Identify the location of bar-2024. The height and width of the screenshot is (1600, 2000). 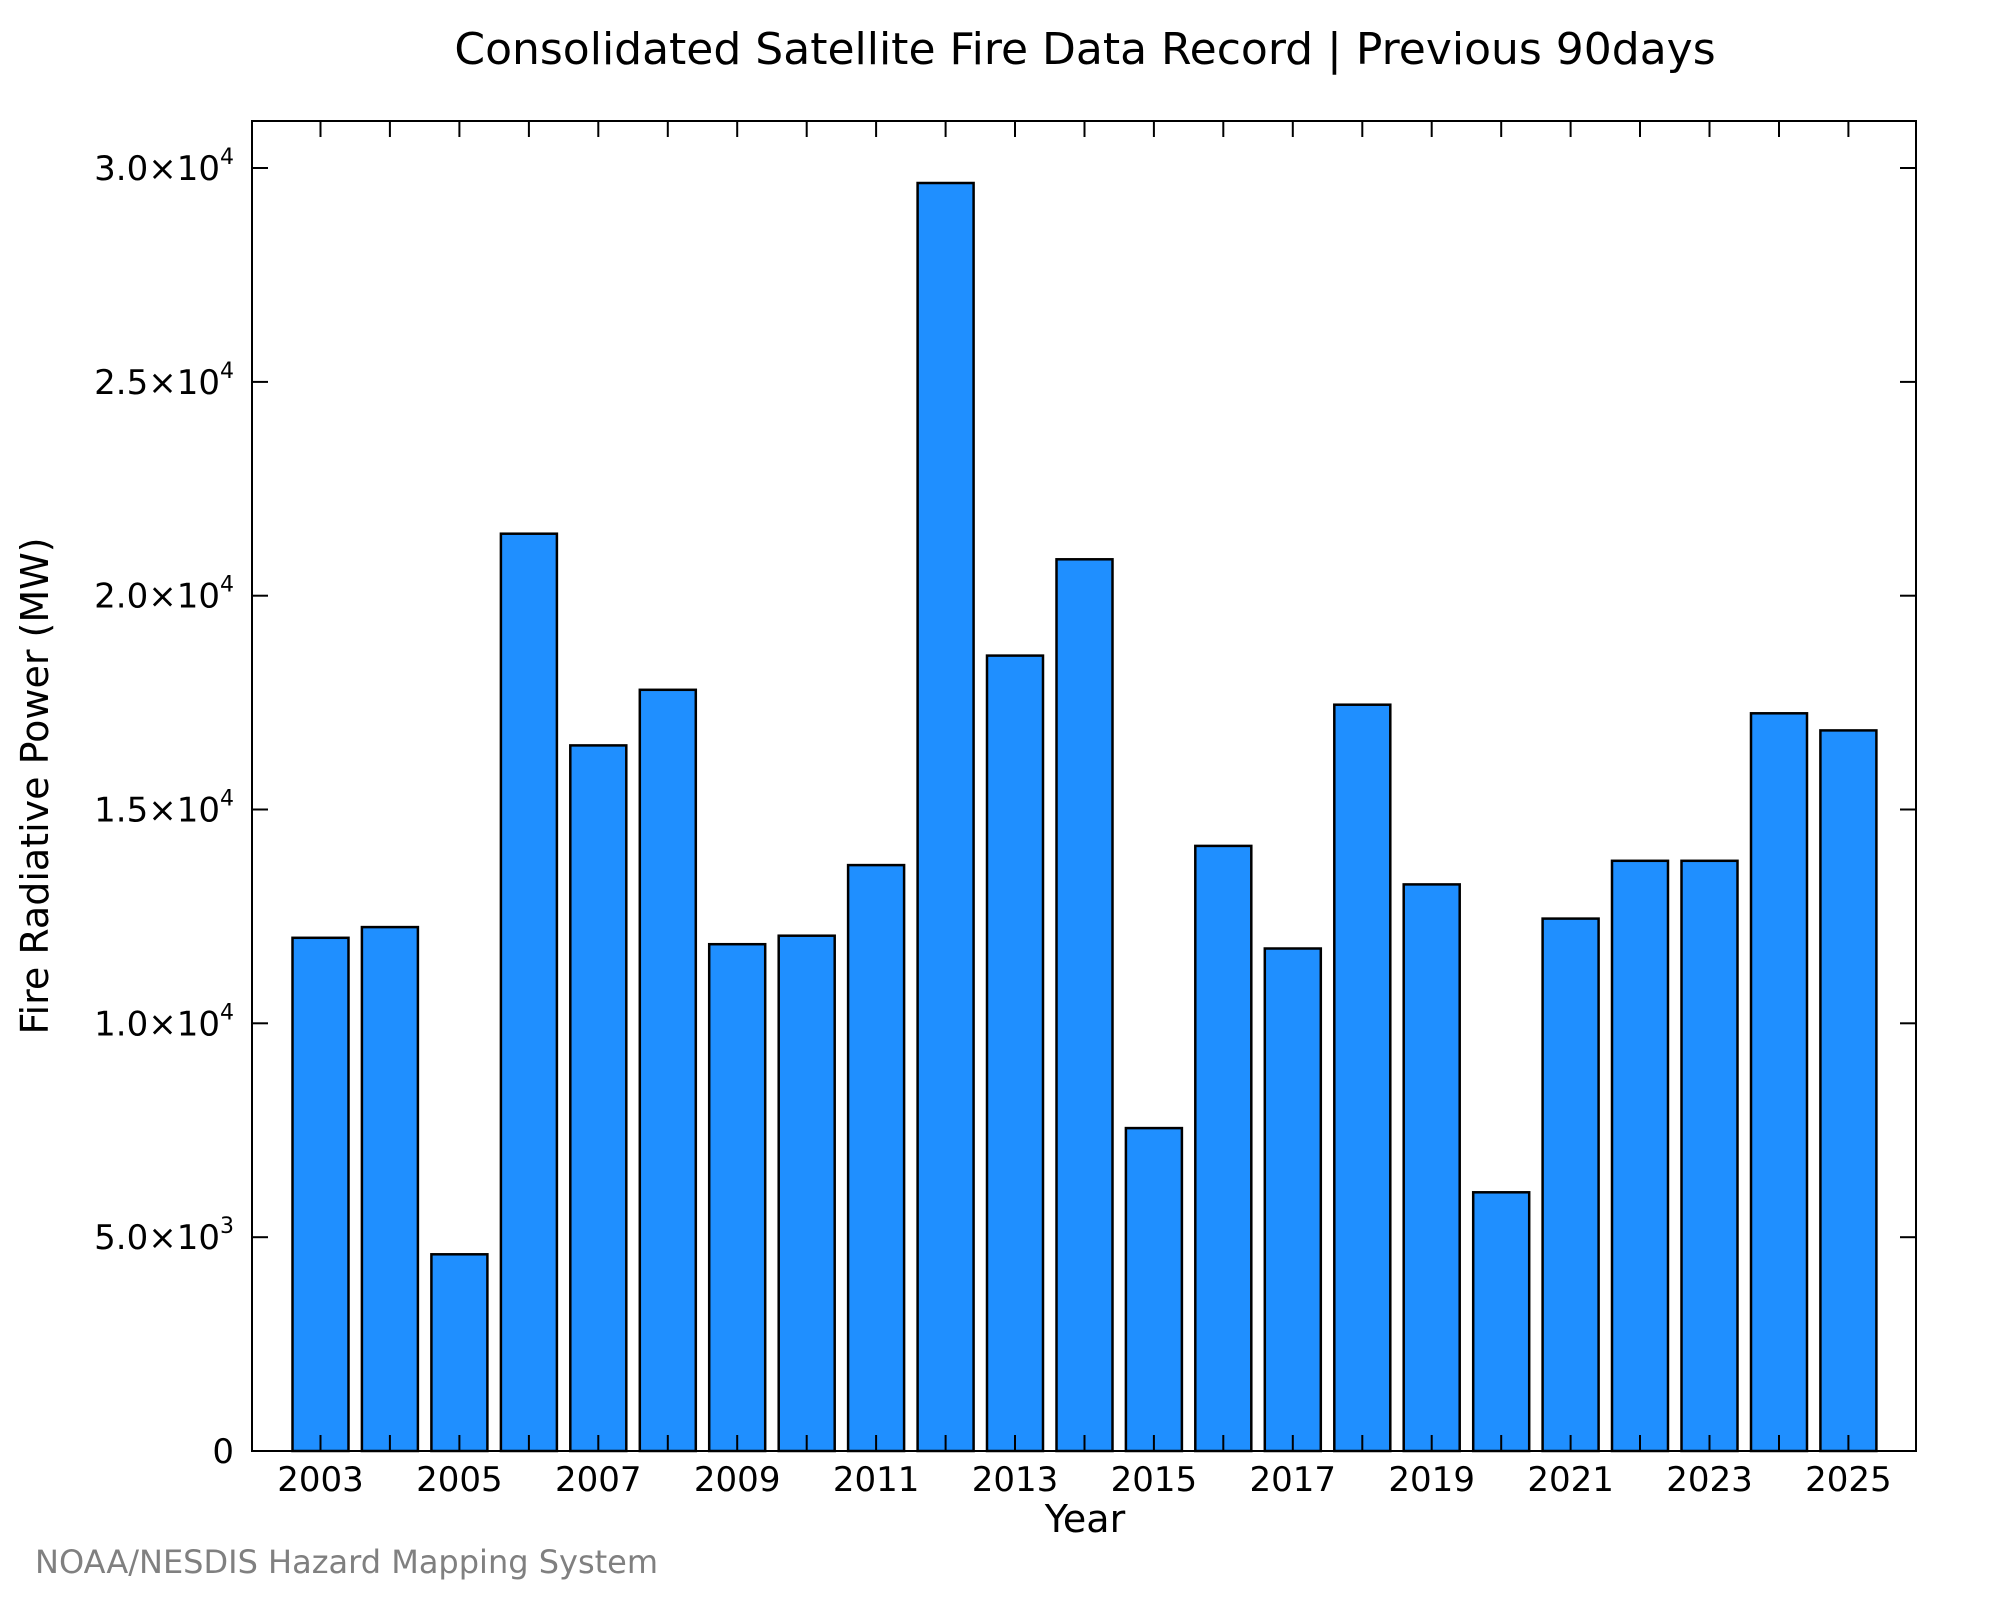
(1779, 1082).